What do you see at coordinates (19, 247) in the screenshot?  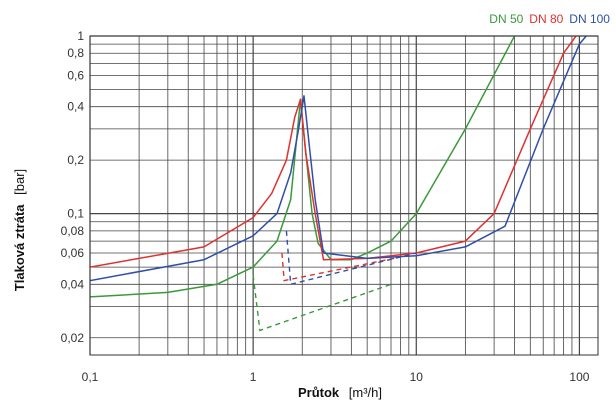 I see `y-axis-title-main: Tlaková ztráta` at bounding box center [19, 247].